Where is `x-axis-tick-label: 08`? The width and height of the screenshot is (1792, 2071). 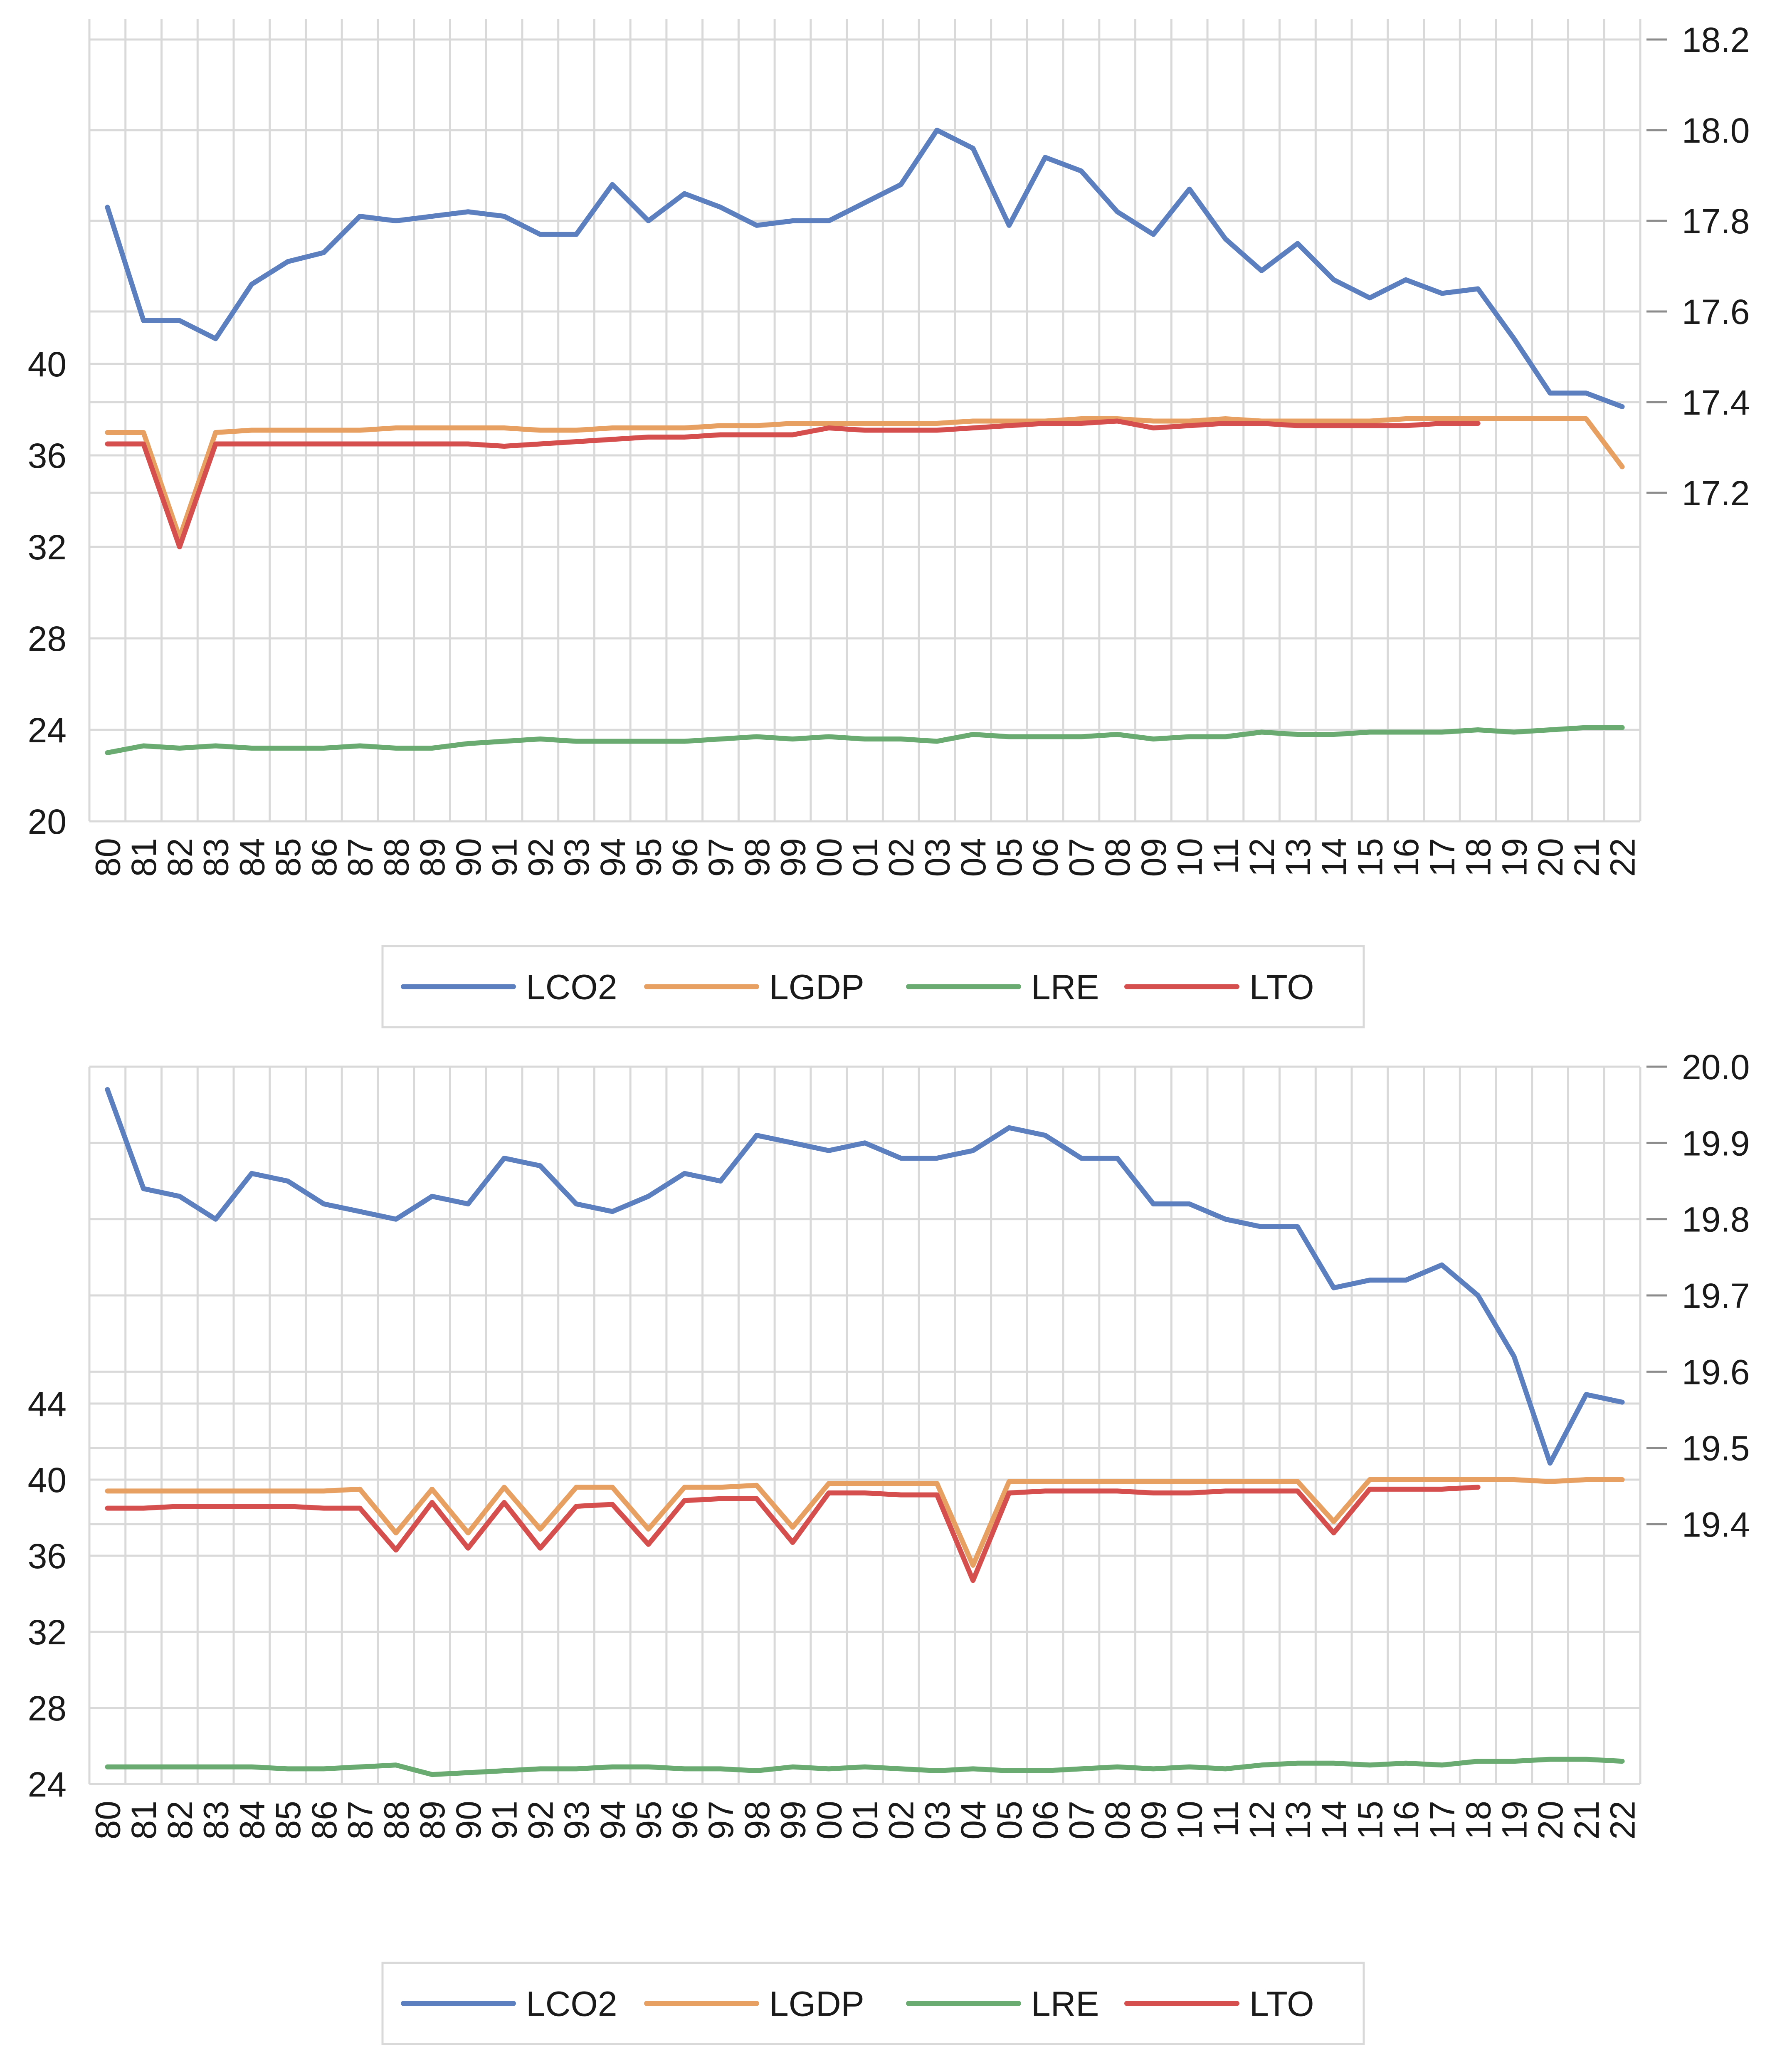
x-axis-tick-label: 08 is located at coordinates (1117, 1820).